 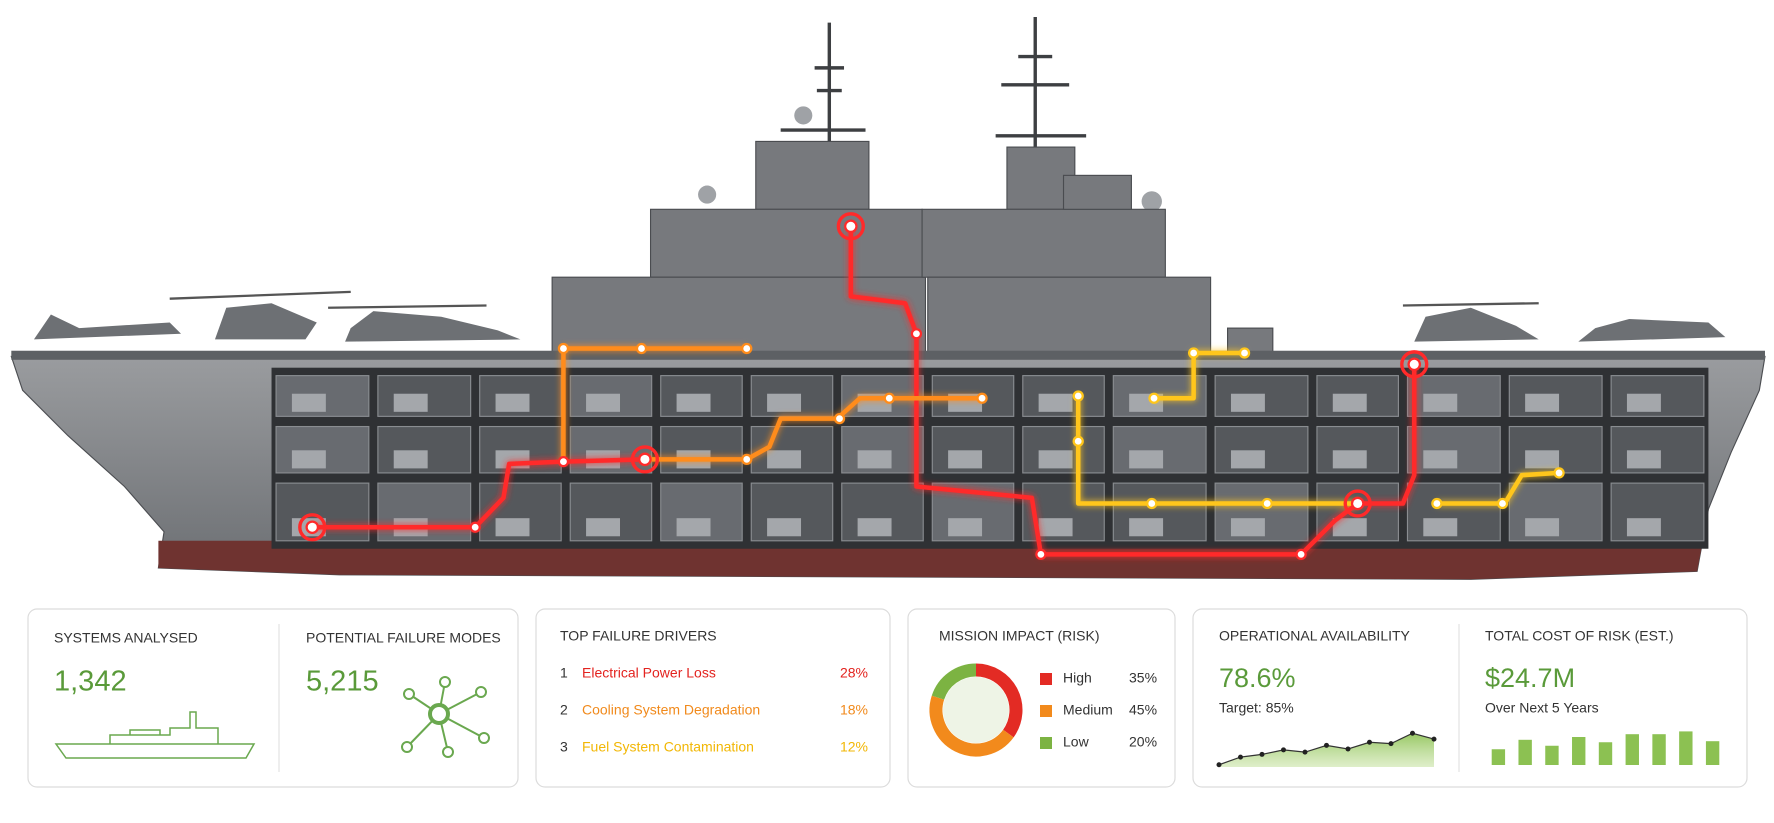 I want to click on donut-chart: High 35% Medium 45% Low 20%, so click(x=1043, y=710).